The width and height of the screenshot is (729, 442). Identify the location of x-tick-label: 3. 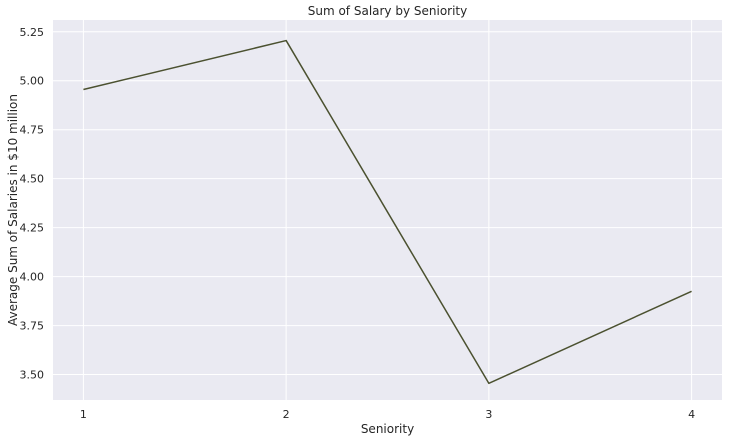
(488, 414).